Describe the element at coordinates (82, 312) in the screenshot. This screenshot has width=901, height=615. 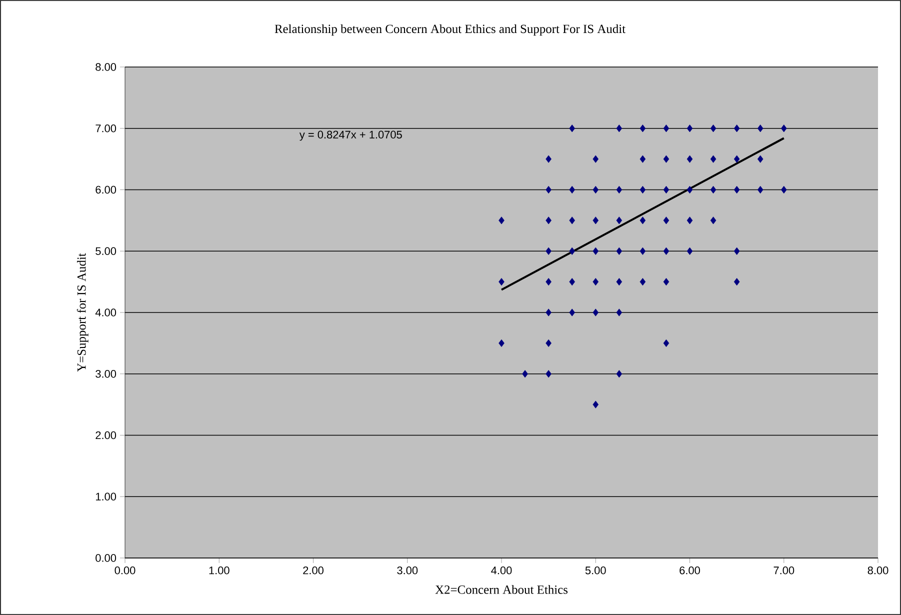
I see `y-axis-title: Y=Support for IS Audit` at that location.